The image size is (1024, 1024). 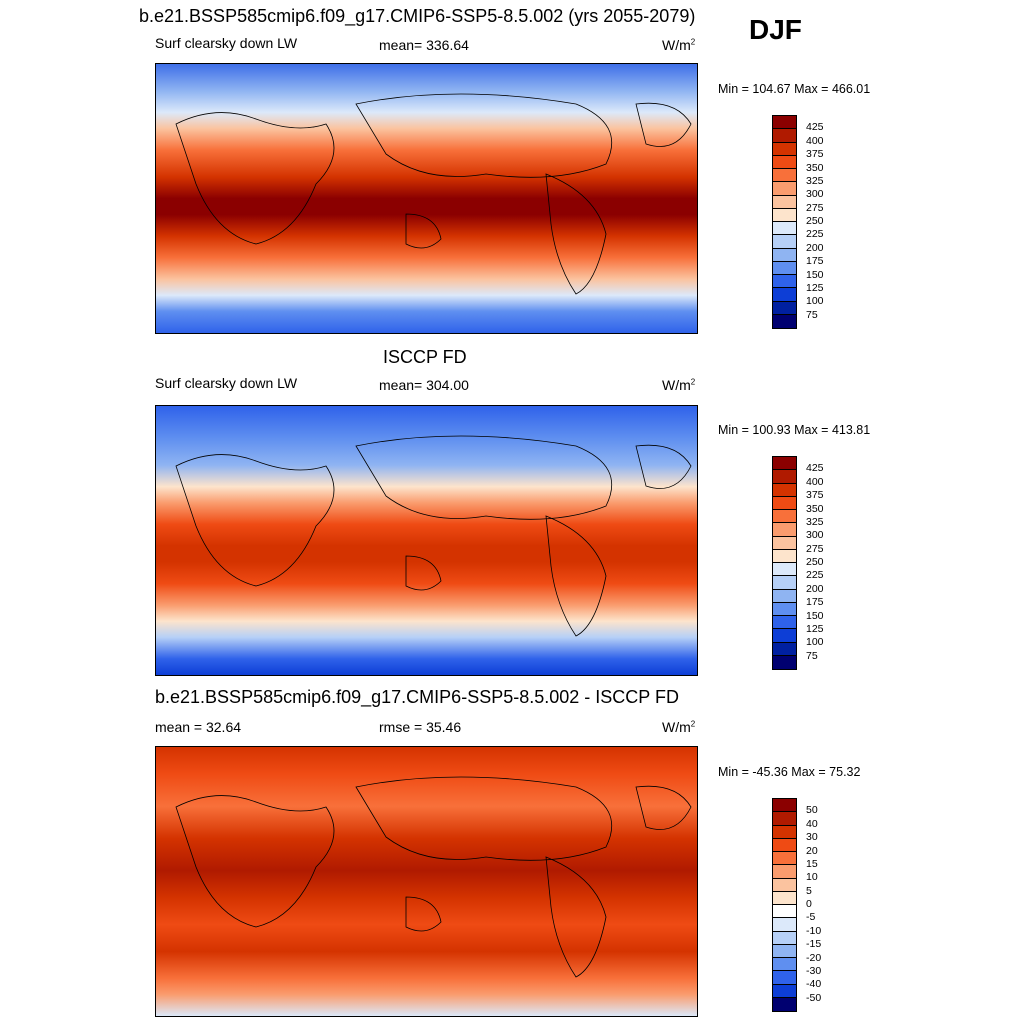 I want to click on colorbar-tick-label: 300, so click(x=815, y=194).